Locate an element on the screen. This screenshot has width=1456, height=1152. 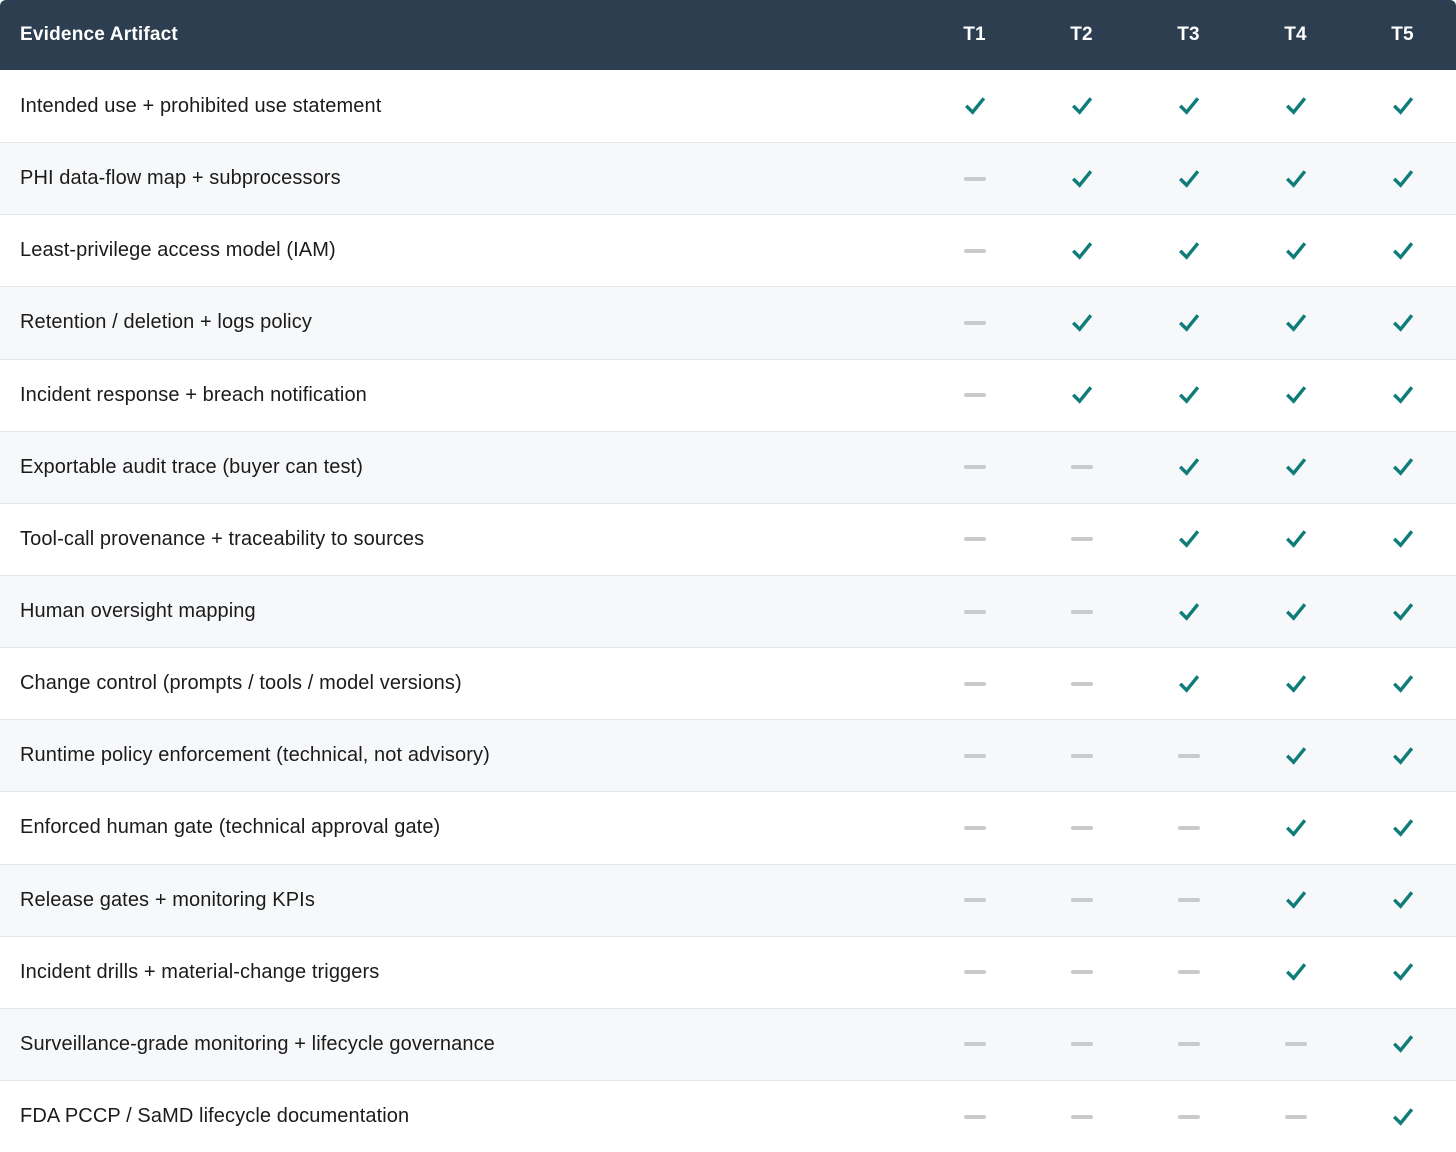
row-label: Incident response + breach notification is located at coordinates (193, 394).